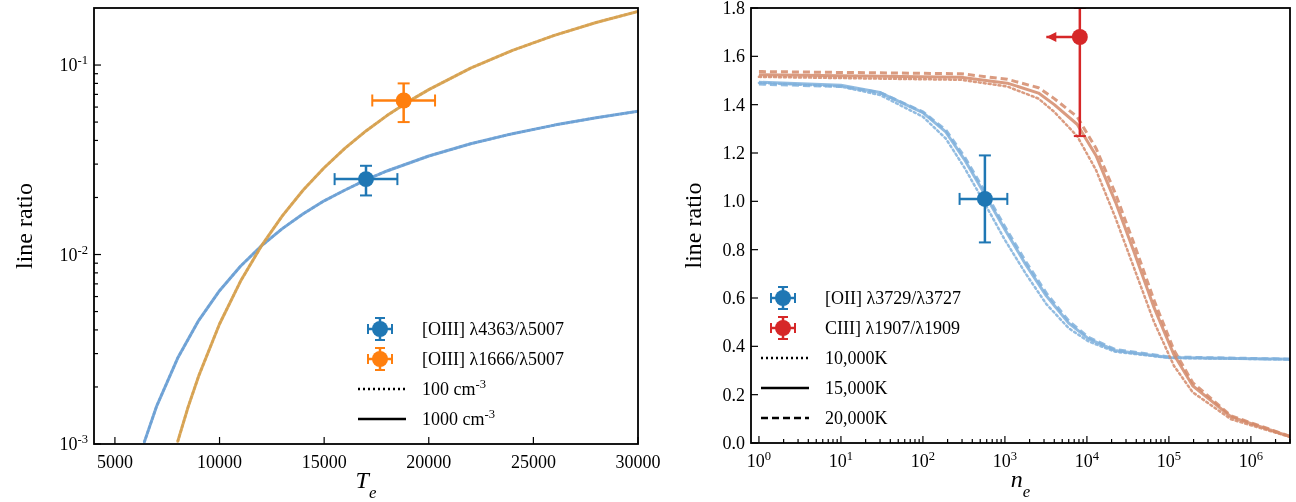 Image resolution: width=1296 pixels, height=502 pixels. Describe the element at coordinates (73, 443) in the screenshot. I see `y-tick-label: 10$^{-3}$` at that location.